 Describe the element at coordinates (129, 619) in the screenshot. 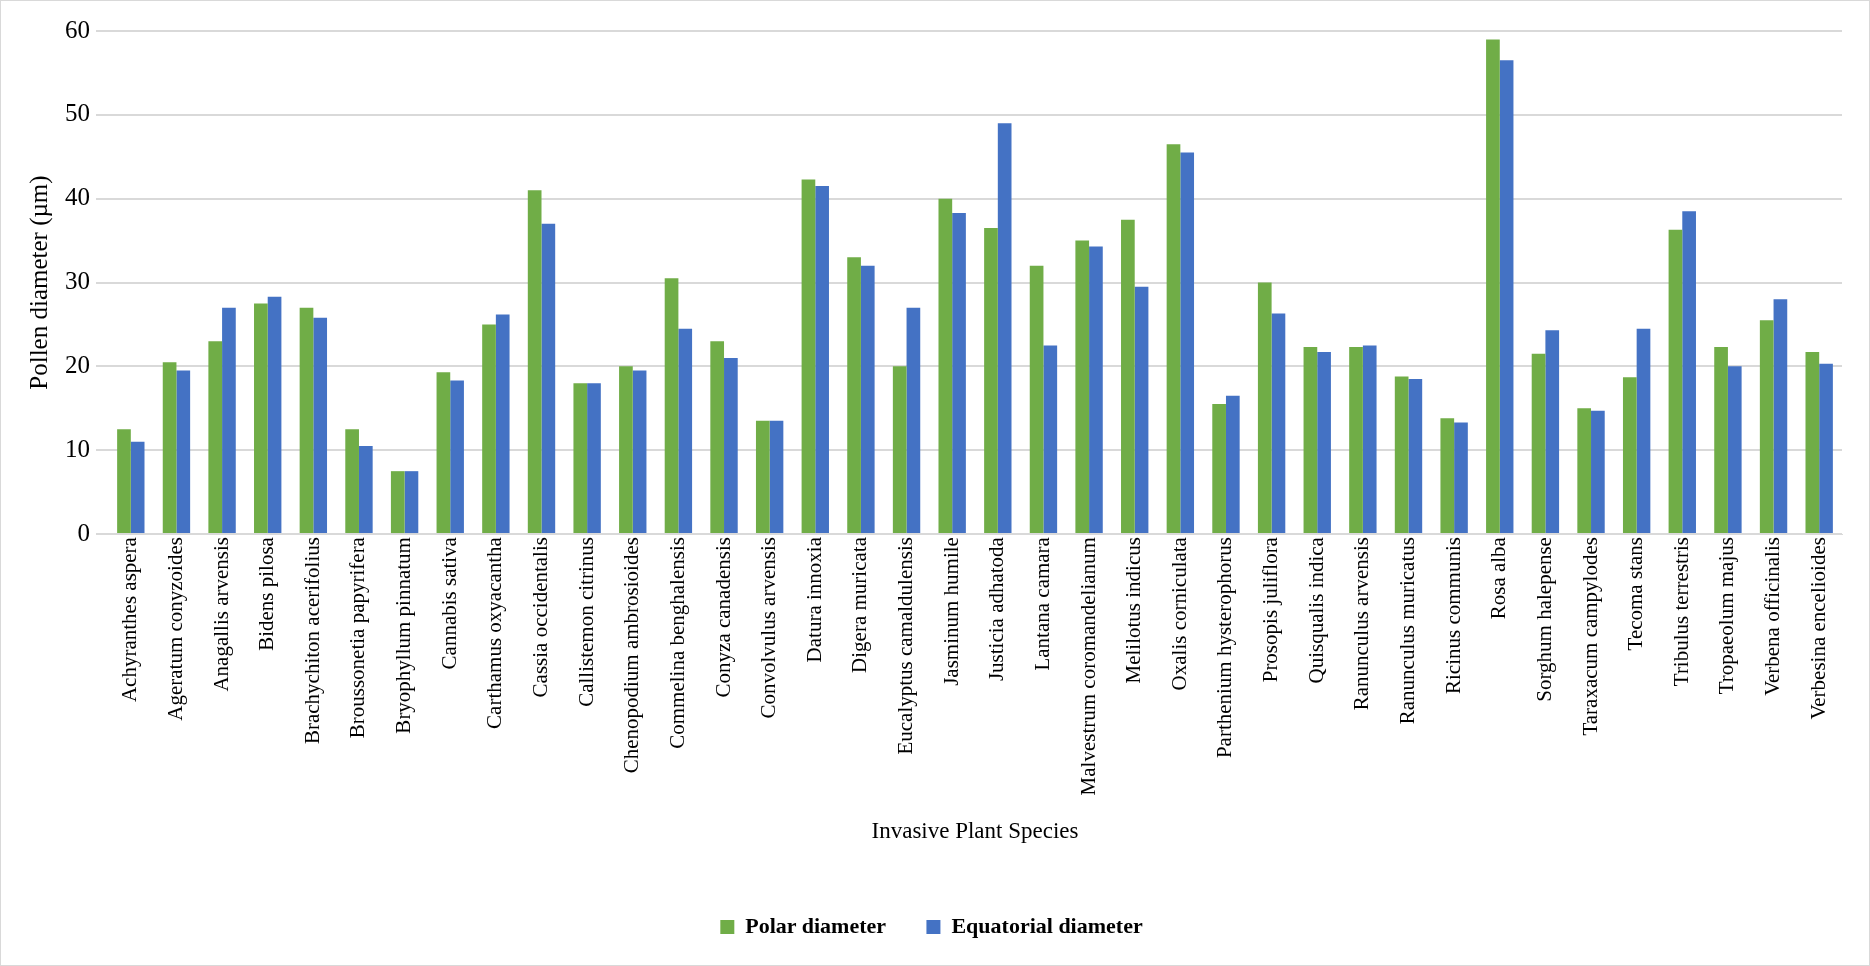

I see `x-tick-label: Achyranthes aspera` at that location.